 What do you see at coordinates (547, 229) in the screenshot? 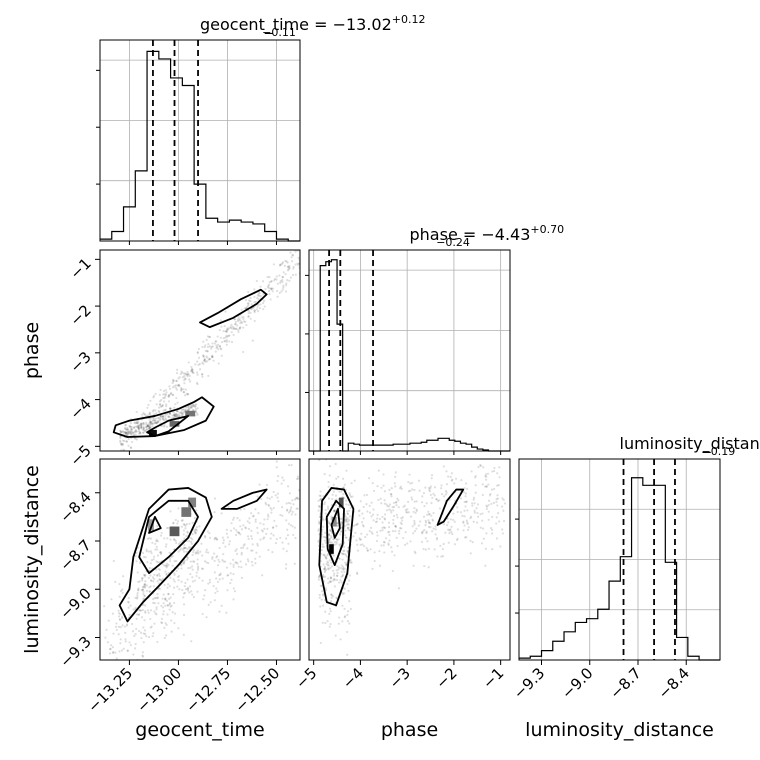
I see `title-upper-error: +0.70` at bounding box center [547, 229].